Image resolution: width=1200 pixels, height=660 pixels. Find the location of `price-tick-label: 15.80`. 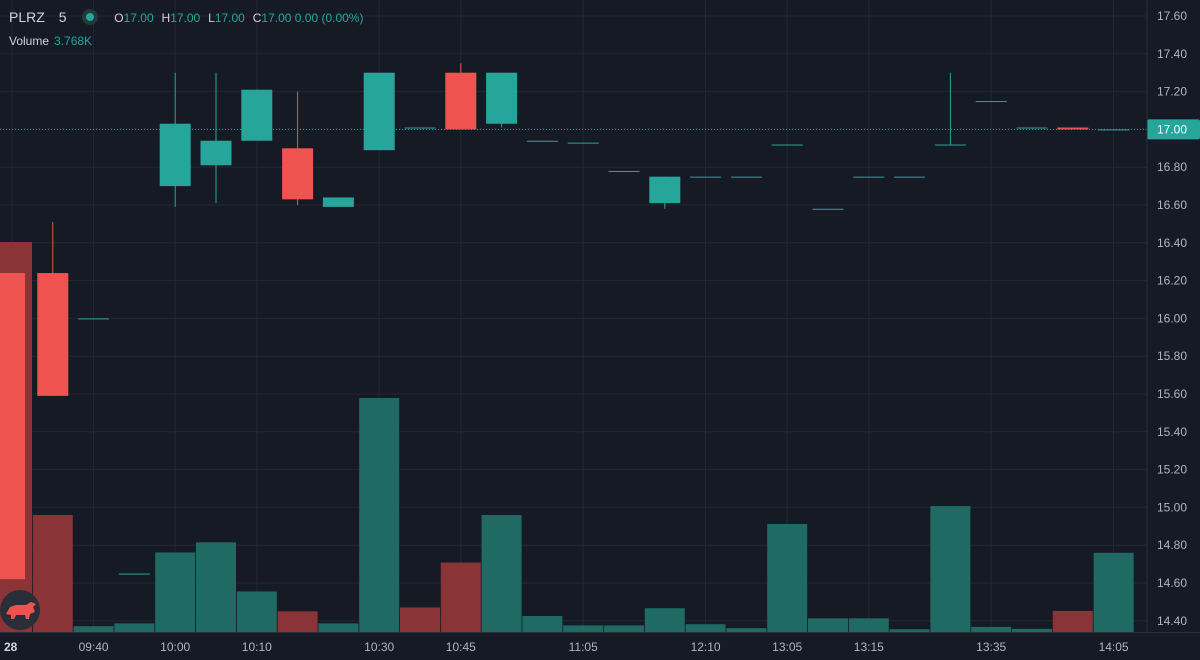

price-tick-label: 15.80 is located at coordinates (1172, 356).